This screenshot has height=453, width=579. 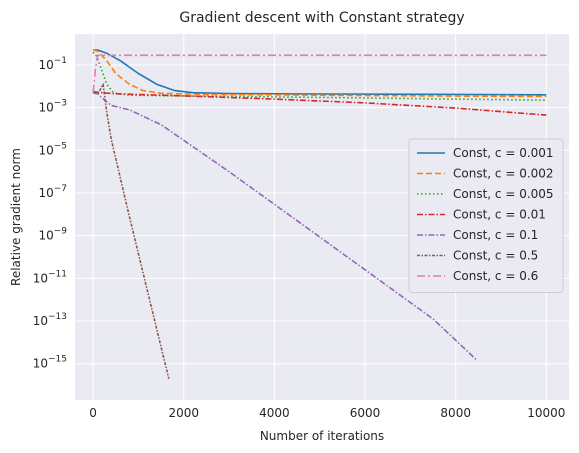 What do you see at coordinates (503, 174) in the screenshot?
I see `legend-label: Const, c = 0.002` at bounding box center [503, 174].